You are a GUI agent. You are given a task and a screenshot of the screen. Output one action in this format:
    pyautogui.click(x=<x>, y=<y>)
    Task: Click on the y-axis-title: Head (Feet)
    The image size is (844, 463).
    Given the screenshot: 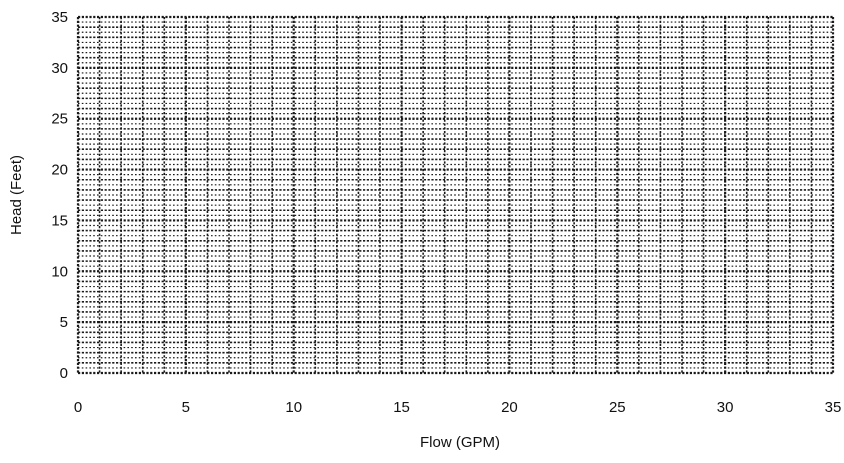 What is the action you would take?
    pyautogui.click(x=16, y=195)
    